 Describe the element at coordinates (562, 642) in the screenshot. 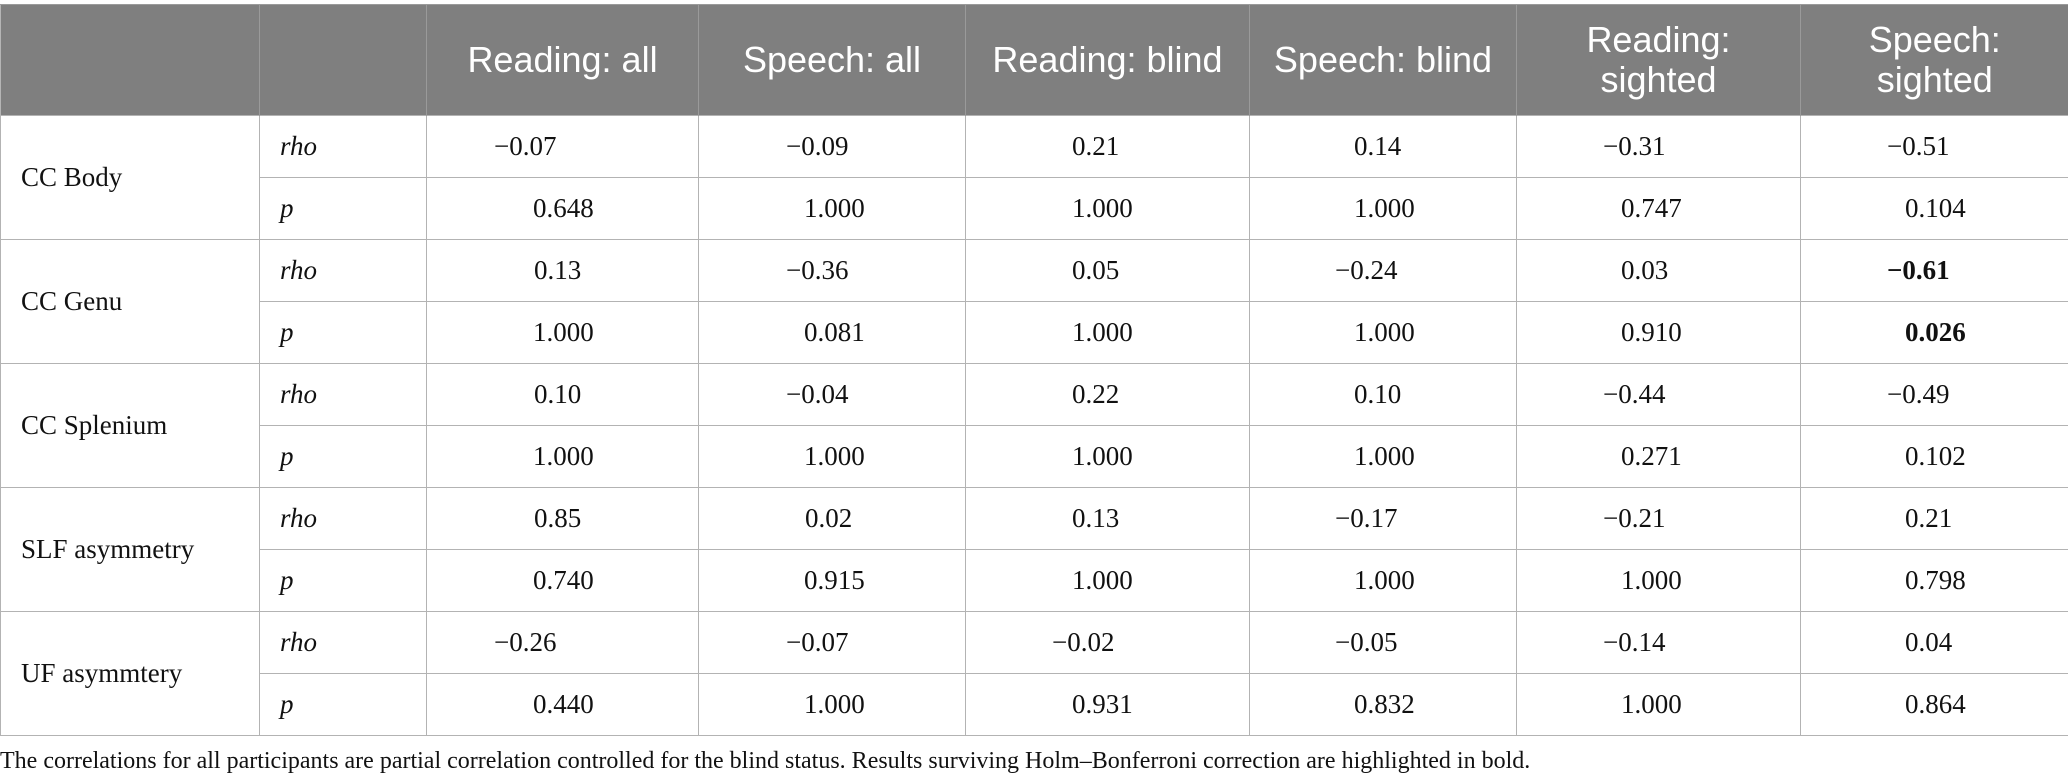

I see `table-cell: −0.26` at that location.